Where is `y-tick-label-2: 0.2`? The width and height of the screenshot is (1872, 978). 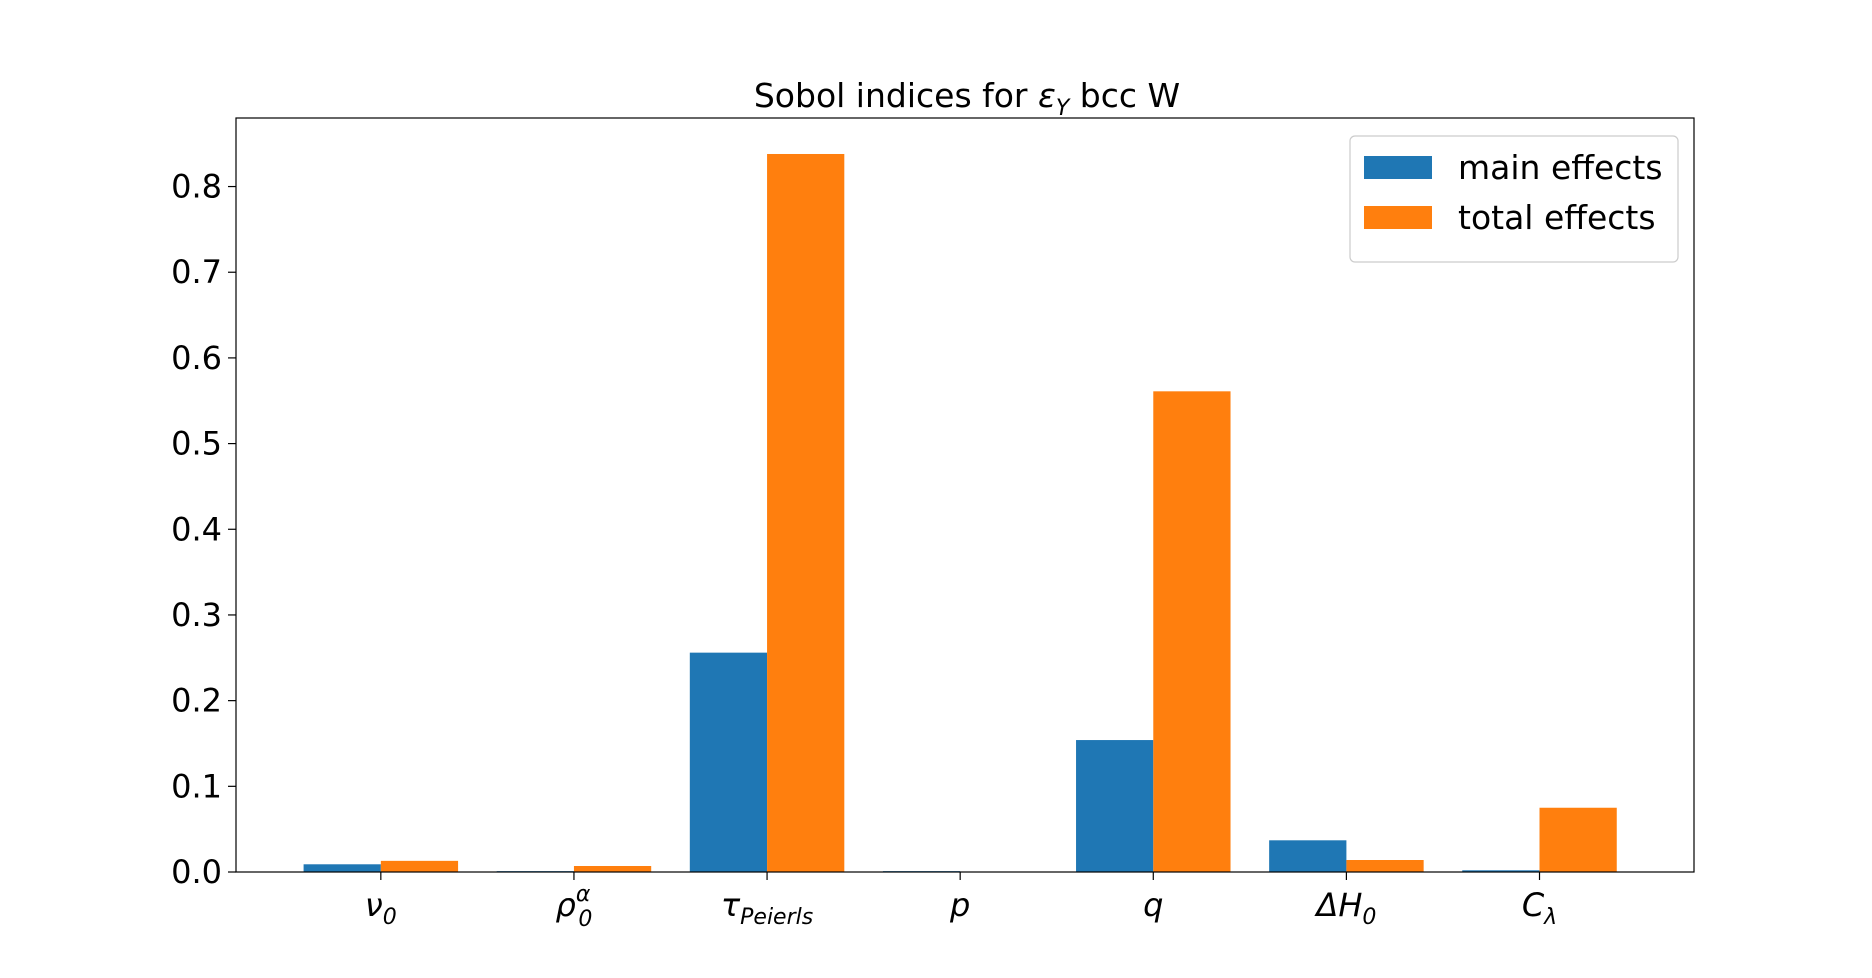
y-tick-label-2: 0.2 is located at coordinates (196, 701).